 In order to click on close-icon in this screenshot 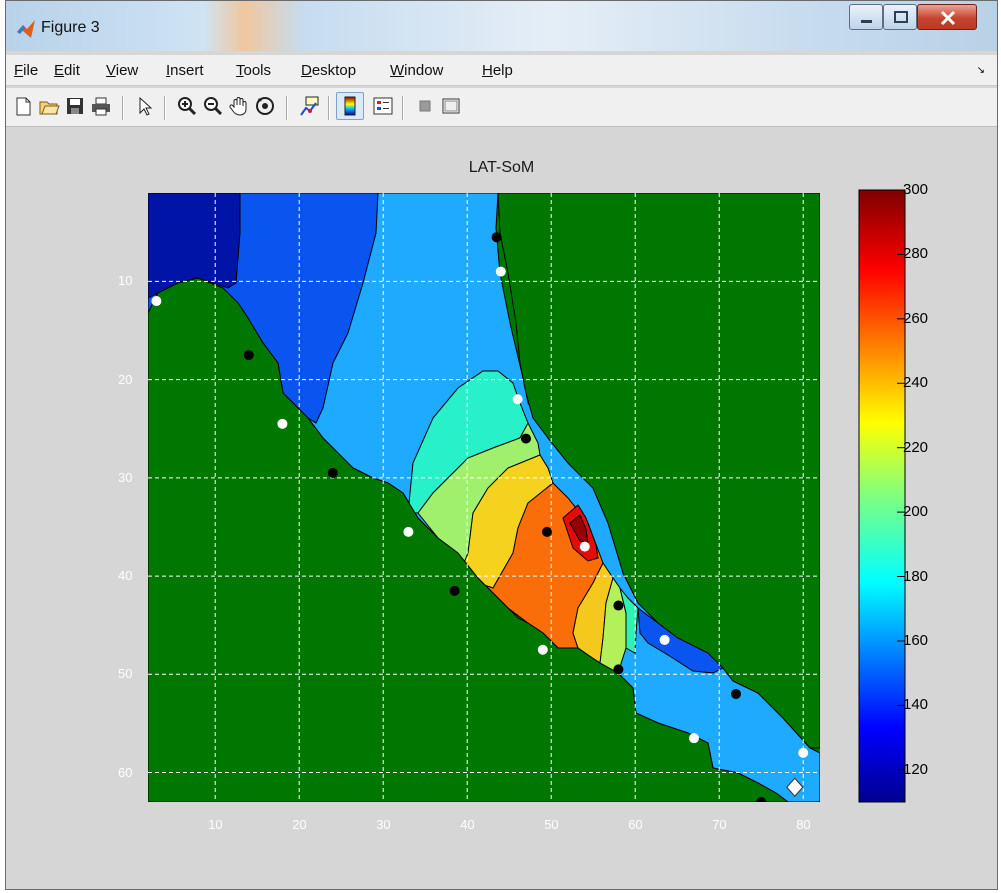, I will do `click(948, 18)`.